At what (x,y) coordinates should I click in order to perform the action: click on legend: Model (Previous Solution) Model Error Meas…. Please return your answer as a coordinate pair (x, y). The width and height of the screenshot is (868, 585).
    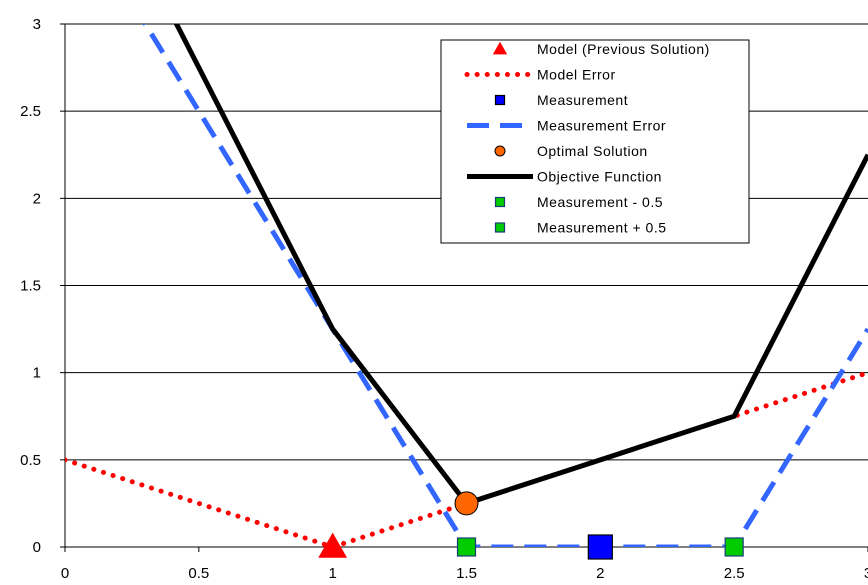
    Looking at the image, I should click on (595, 141).